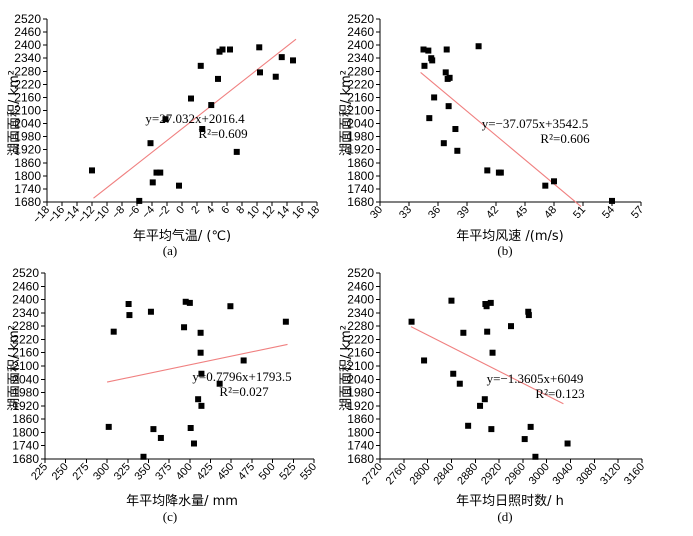 The width and height of the screenshot is (693, 536). Describe the element at coordinates (241, 376) in the screenshot. I see `regression-equation: y=0.7796x+1793.5` at that location.